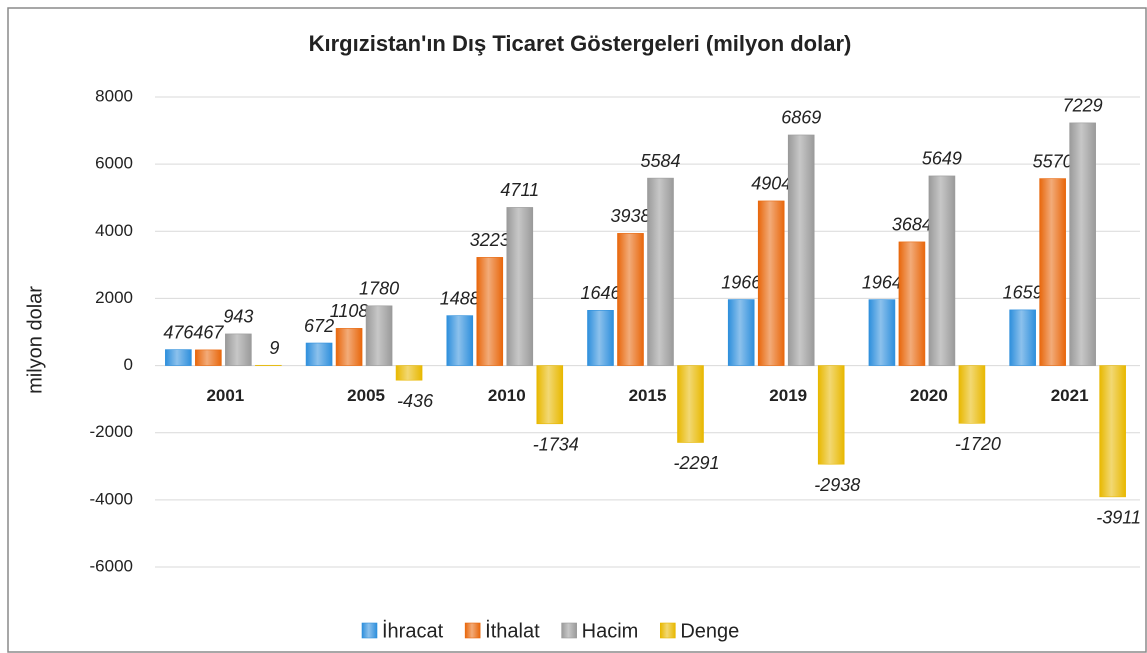  What do you see at coordinates (512, 630) in the screenshot?
I see `legend-label: İthalat` at bounding box center [512, 630].